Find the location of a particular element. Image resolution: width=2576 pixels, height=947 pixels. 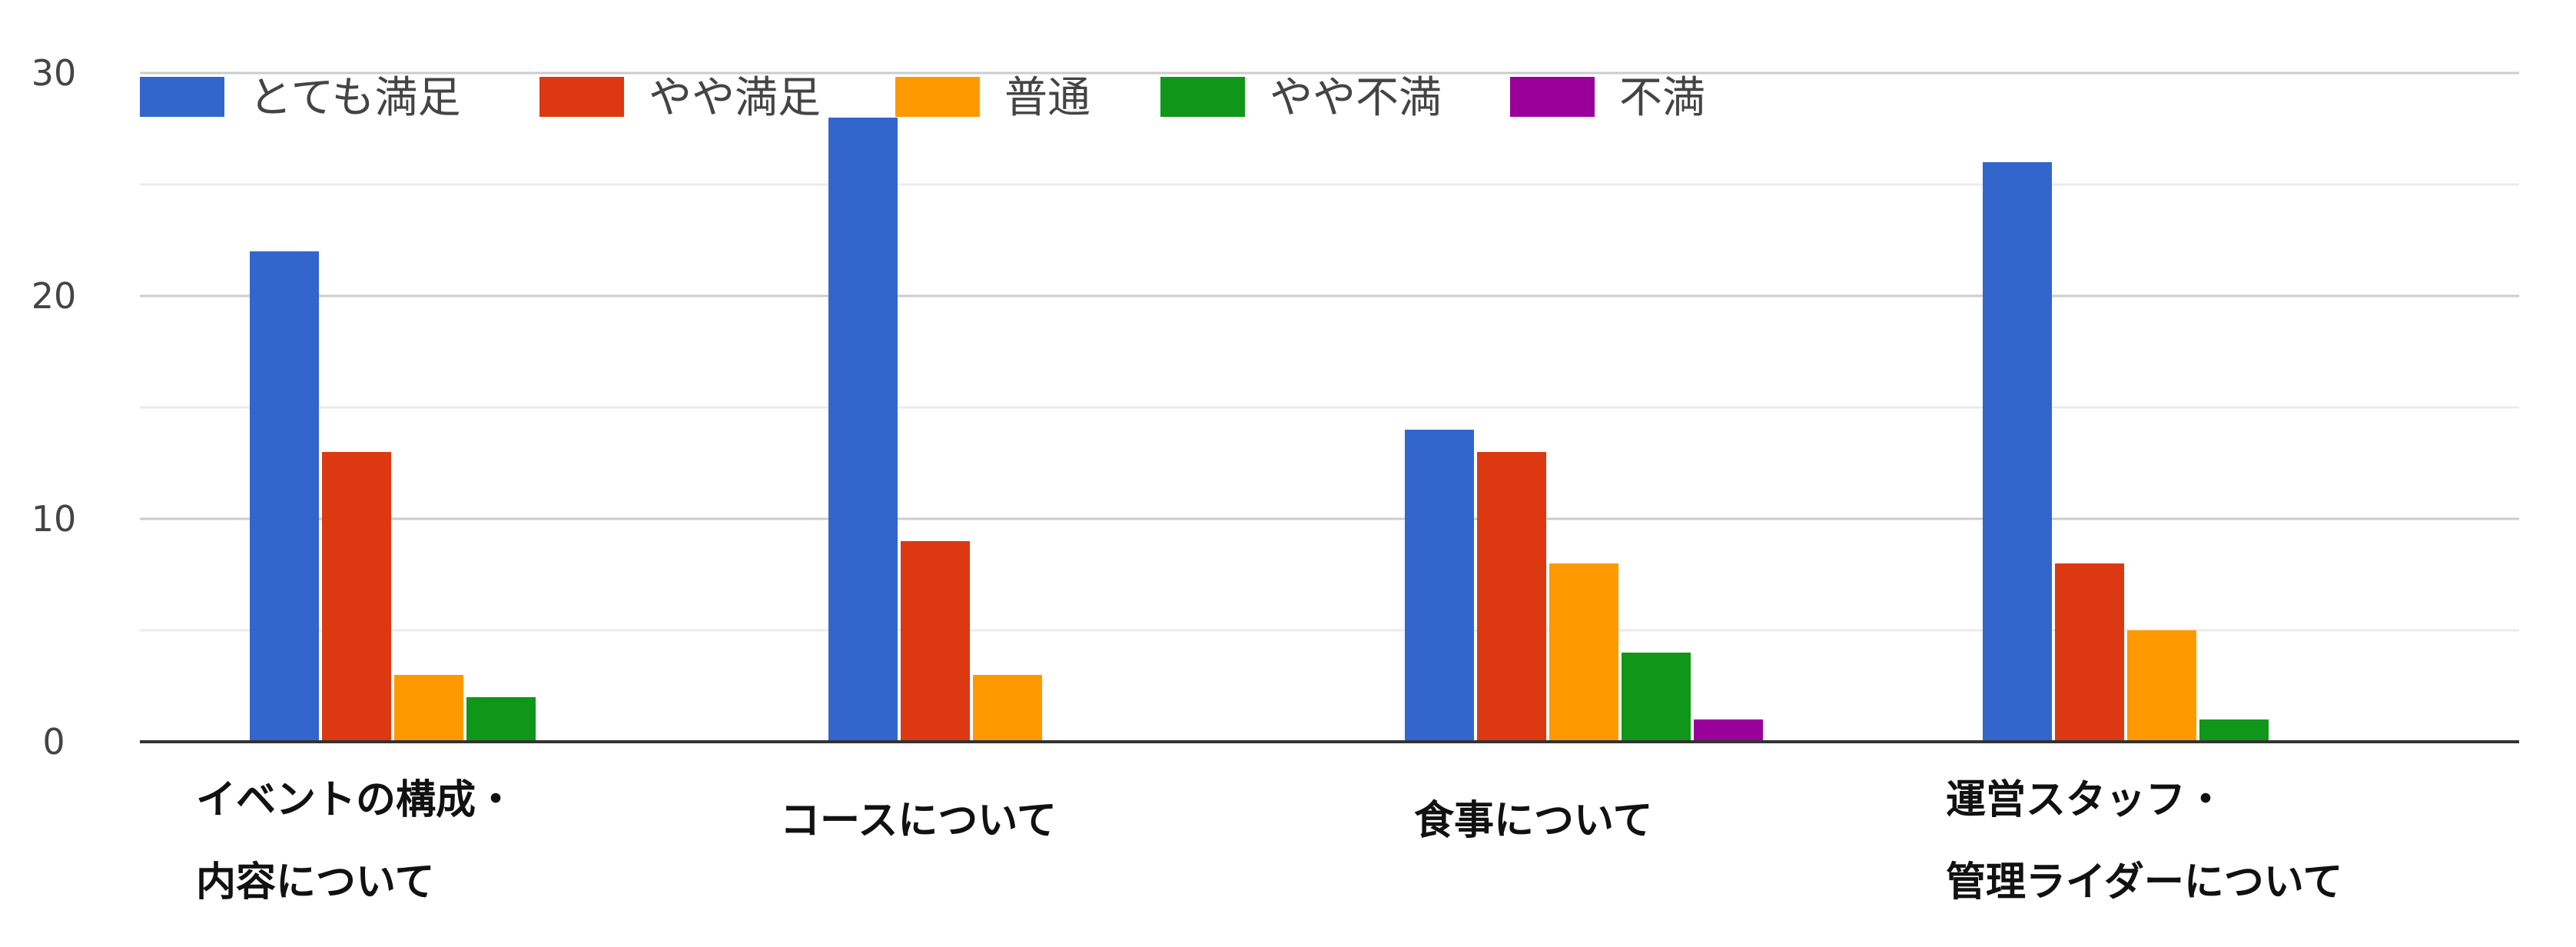

category-label: 内容について is located at coordinates (315, 882).